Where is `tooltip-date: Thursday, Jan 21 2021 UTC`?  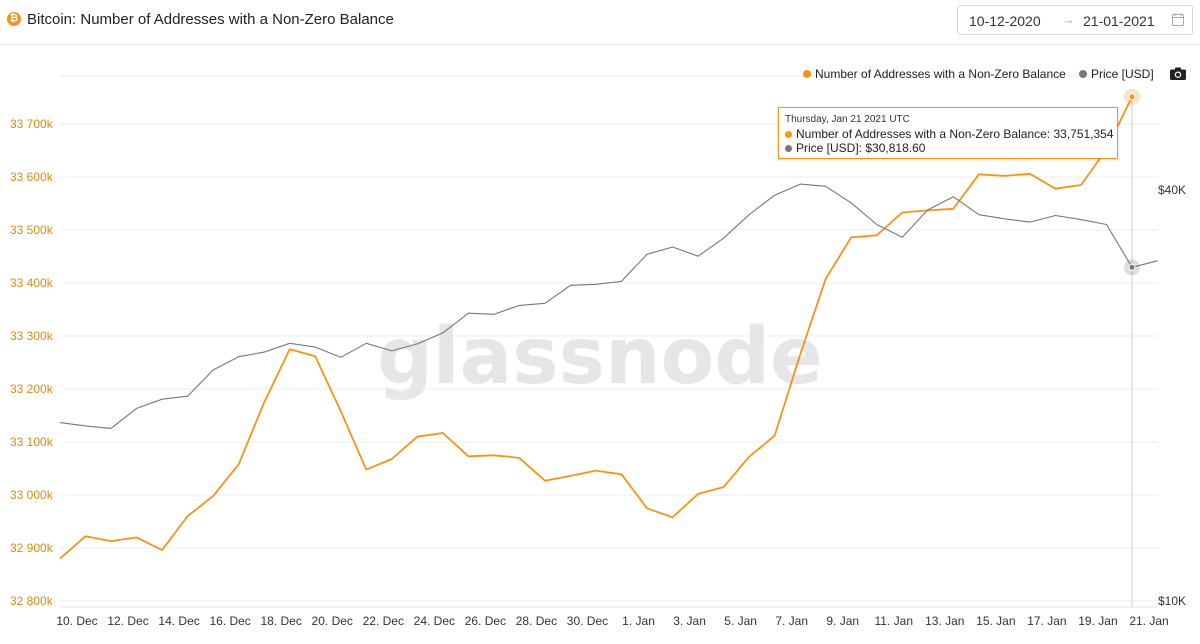 tooltip-date: Thursday, Jan 21 2021 UTC is located at coordinates (847, 119).